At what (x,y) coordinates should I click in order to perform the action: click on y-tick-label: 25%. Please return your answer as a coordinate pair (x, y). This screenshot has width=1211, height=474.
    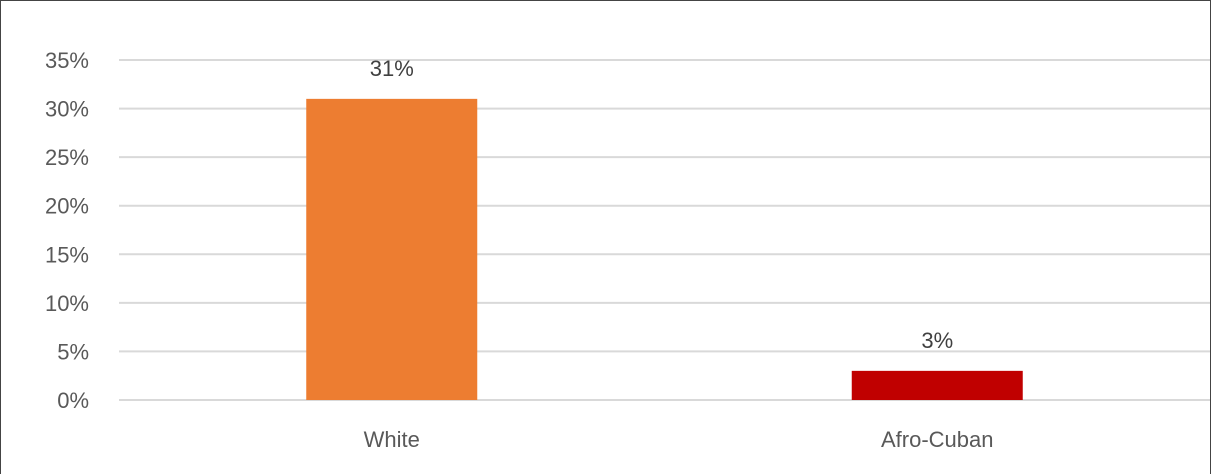
    Looking at the image, I should click on (67, 157).